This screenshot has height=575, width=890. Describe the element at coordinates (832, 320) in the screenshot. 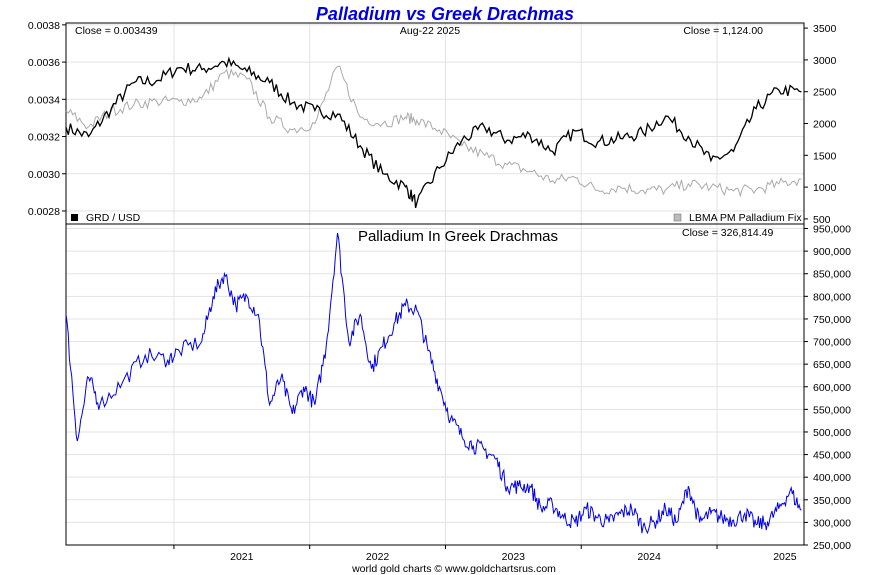

I see `bottom-right-tick-label: 750,000` at that location.